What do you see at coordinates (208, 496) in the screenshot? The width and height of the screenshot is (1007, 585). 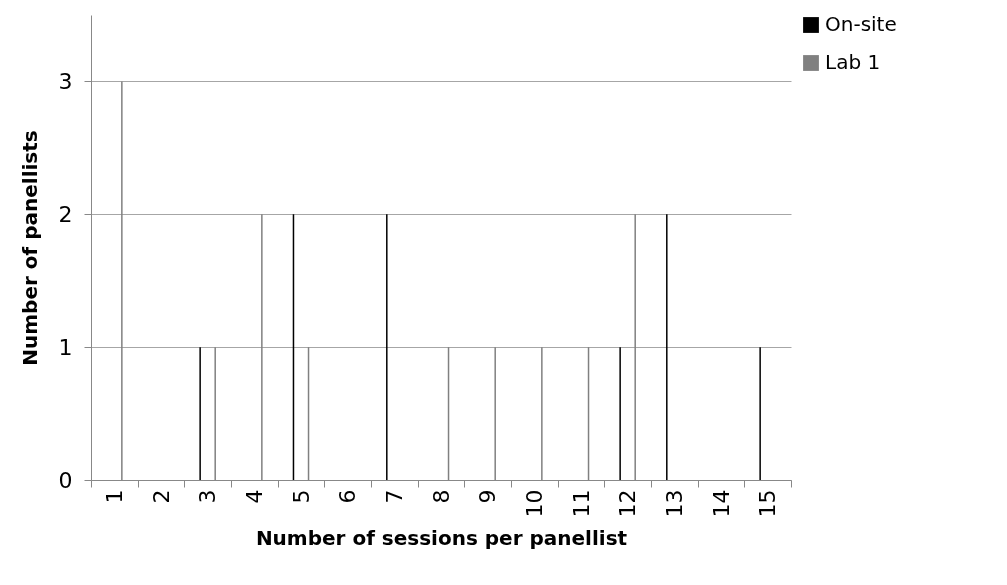 I see `x-tick-label: 3` at bounding box center [208, 496].